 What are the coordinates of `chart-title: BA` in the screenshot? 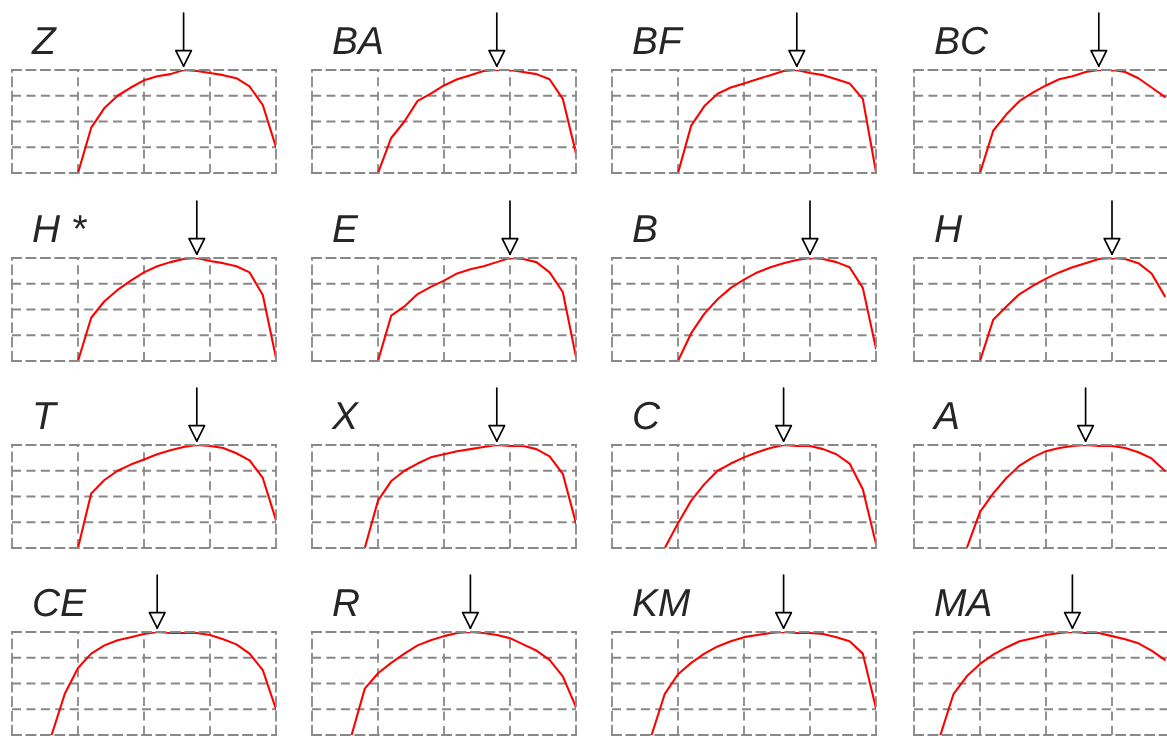 It's located at (357, 40).